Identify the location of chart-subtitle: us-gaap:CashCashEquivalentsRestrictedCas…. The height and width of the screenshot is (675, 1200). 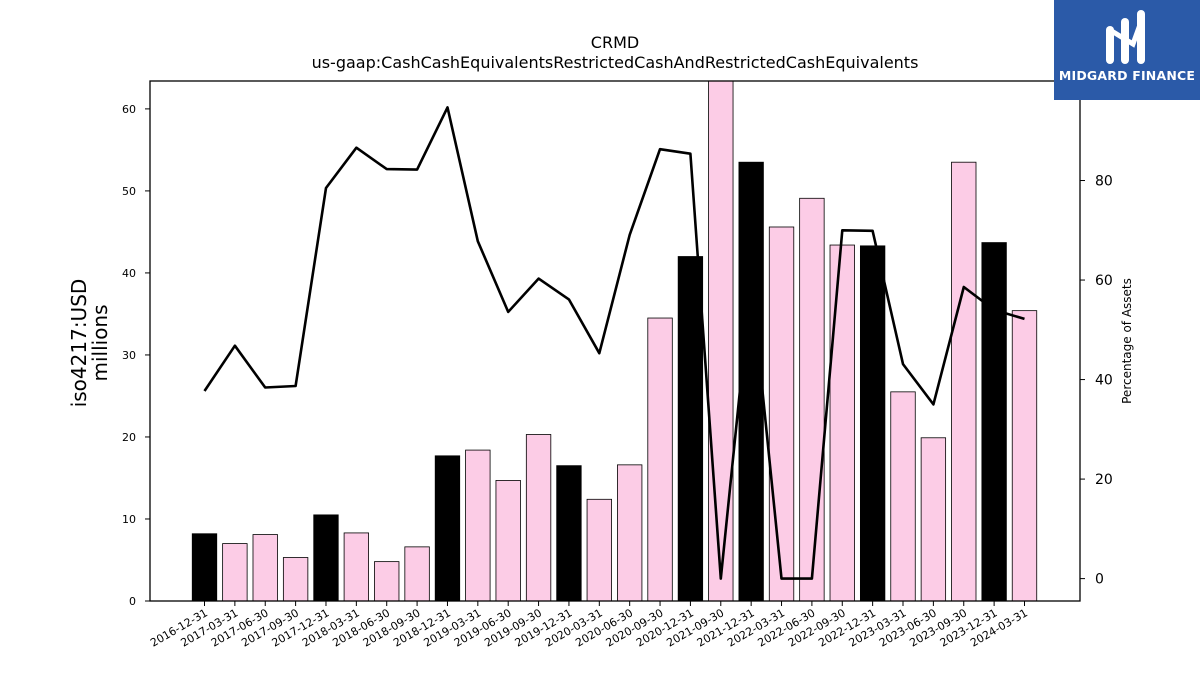
(615, 62).